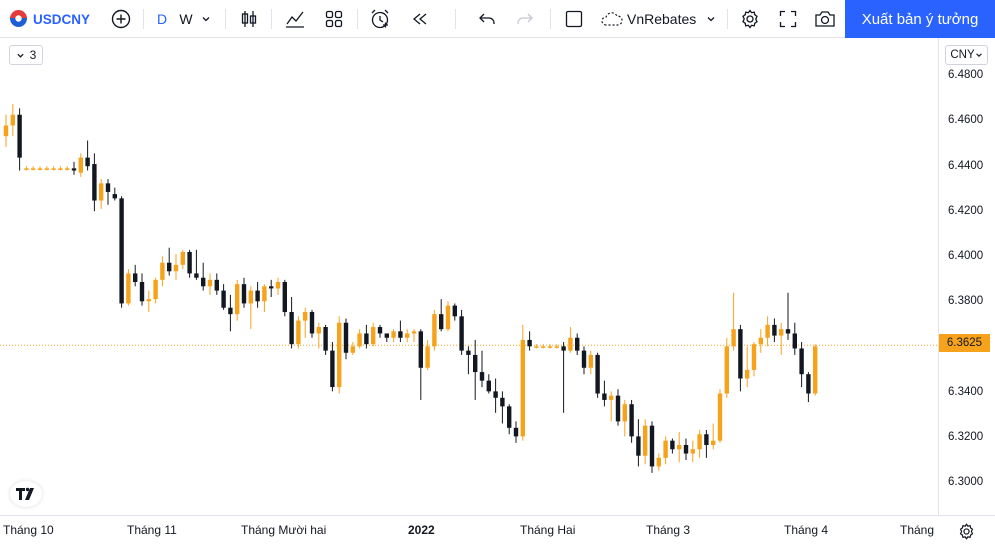 Image resolution: width=995 pixels, height=544 pixels. I want to click on undo-button, so click(487, 19).